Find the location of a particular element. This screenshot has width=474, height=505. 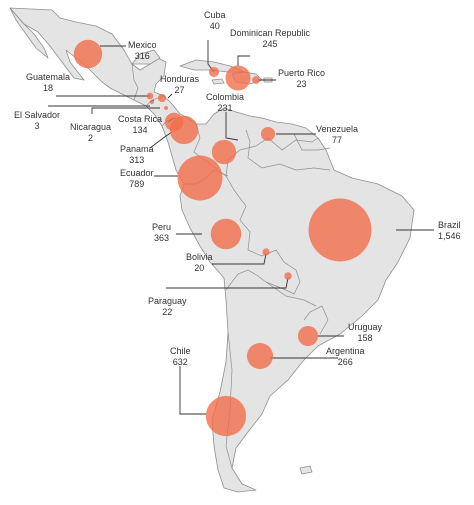

country-value: 2 is located at coordinates (91, 138).